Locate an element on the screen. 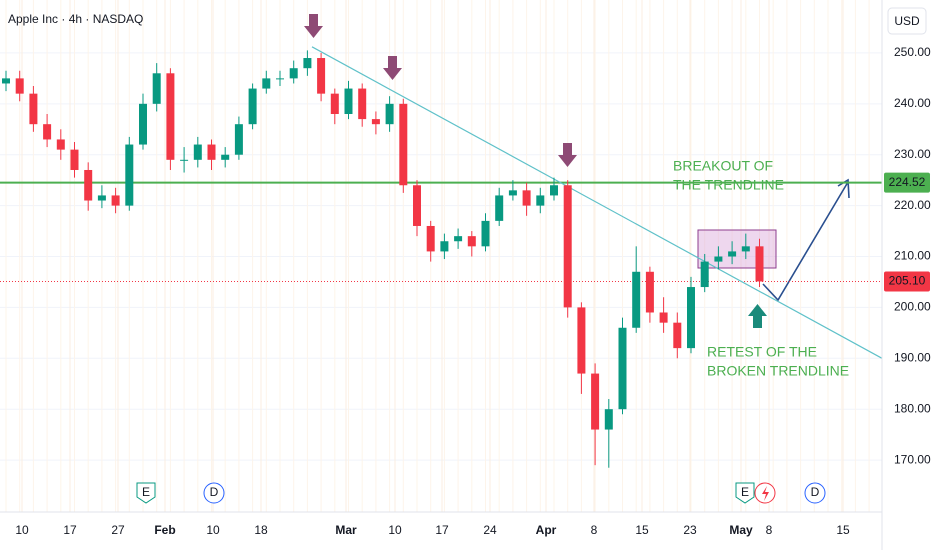 Image resolution: width=932 pixels, height=550 pixels. range-box is located at coordinates (737, 249).